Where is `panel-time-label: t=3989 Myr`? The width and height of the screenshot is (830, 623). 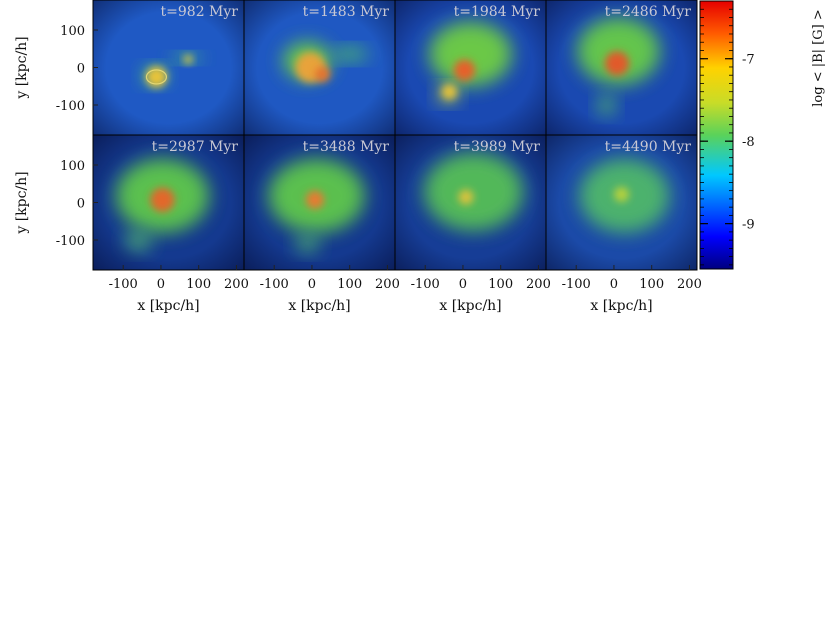 panel-time-label: t=3989 Myr is located at coordinates (497, 147).